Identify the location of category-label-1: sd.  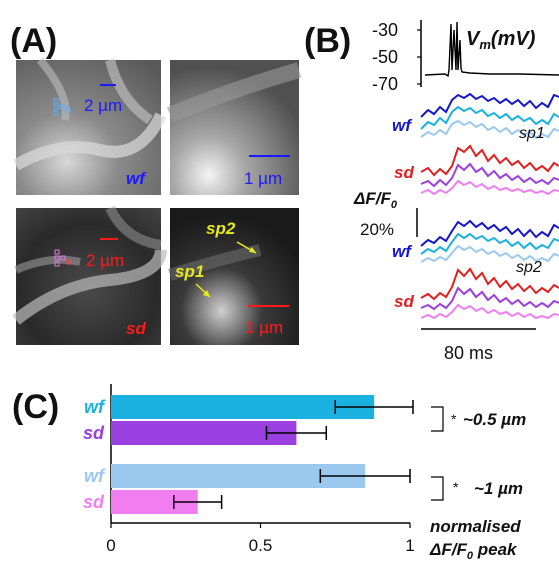
(94, 433).